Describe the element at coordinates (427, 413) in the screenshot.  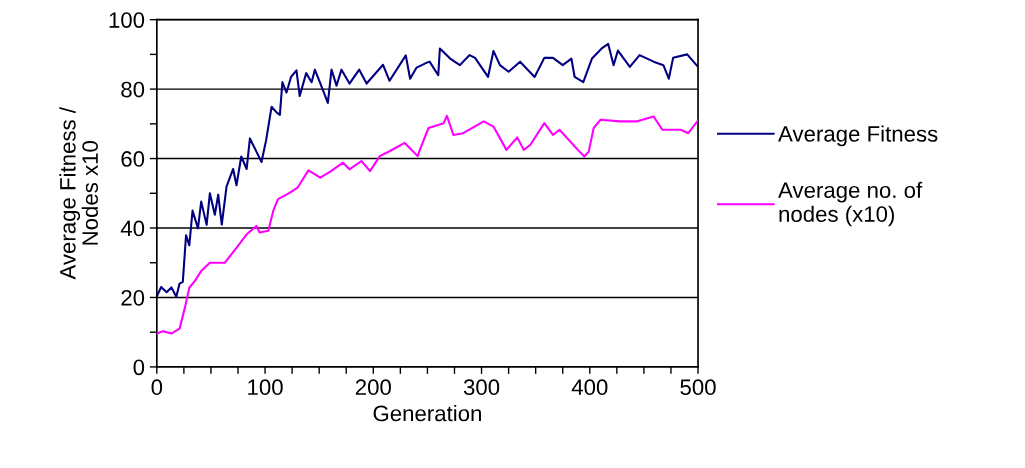
I see `x-axis-title: Generation` at that location.